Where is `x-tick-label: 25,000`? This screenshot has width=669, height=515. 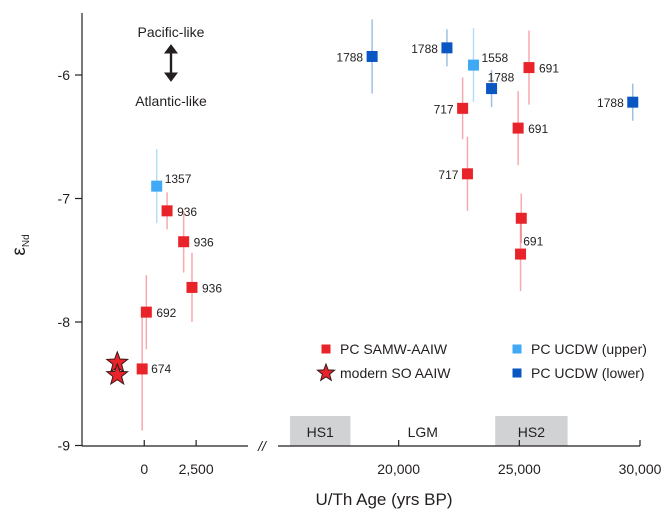 x-tick-label: 25,000 is located at coordinates (519, 469).